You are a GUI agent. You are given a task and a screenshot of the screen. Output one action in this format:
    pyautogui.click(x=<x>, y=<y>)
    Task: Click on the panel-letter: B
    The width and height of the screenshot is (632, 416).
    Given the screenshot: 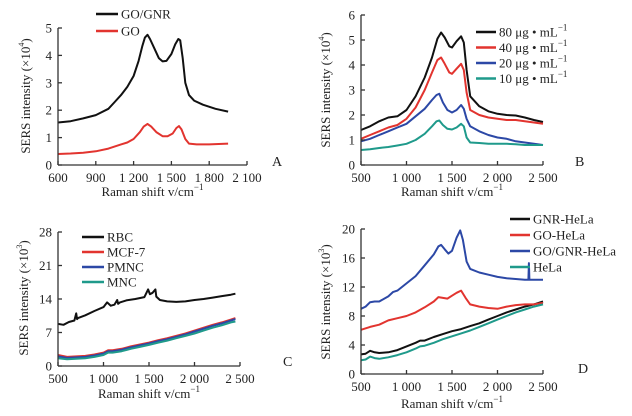 What is the action you would take?
    pyautogui.click(x=579, y=162)
    